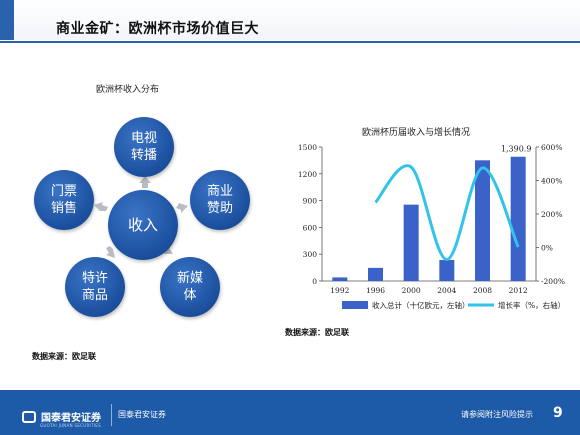  What do you see at coordinates (94, 295) in the screenshot?
I see `node-license-line2: 商品` at bounding box center [94, 295].